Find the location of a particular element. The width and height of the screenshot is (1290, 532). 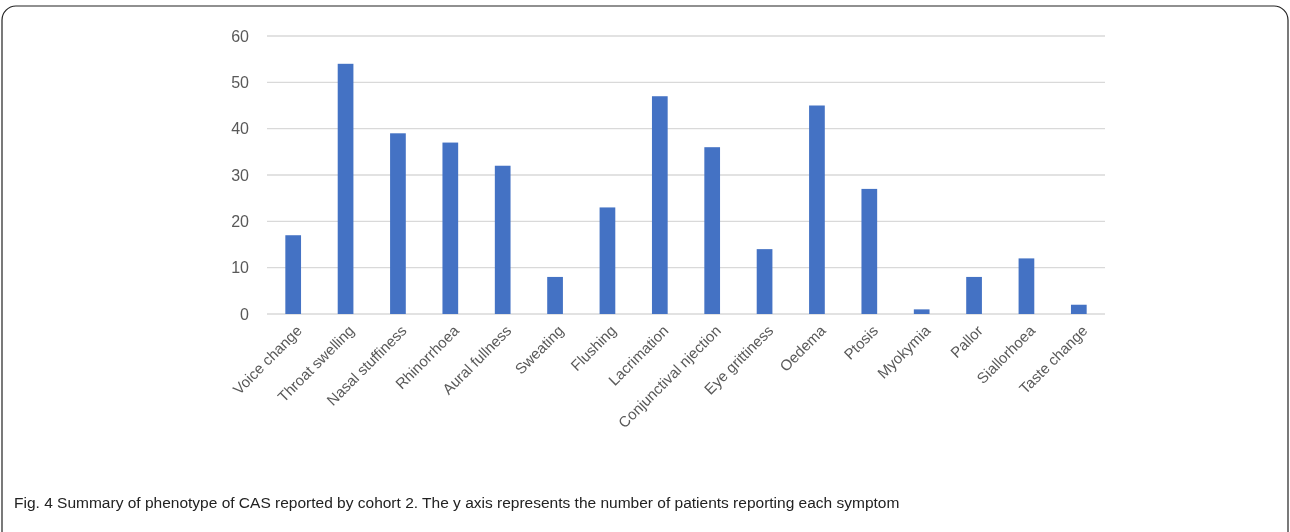

y-tick-label: 50 is located at coordinates (240, 82).